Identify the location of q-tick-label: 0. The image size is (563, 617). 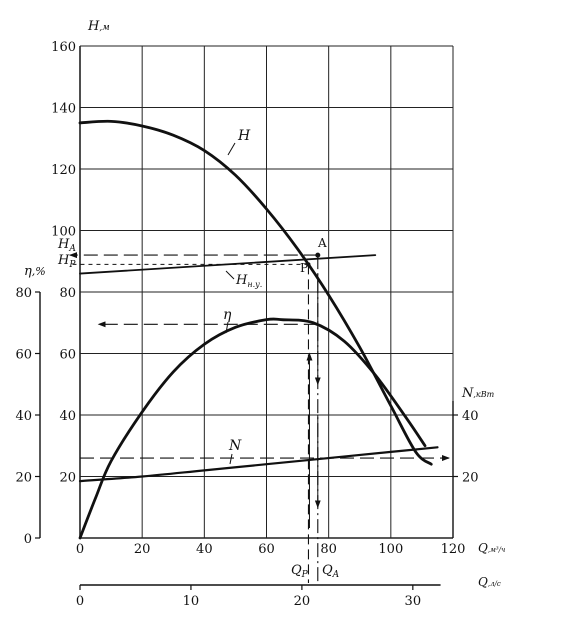
(80, 549).